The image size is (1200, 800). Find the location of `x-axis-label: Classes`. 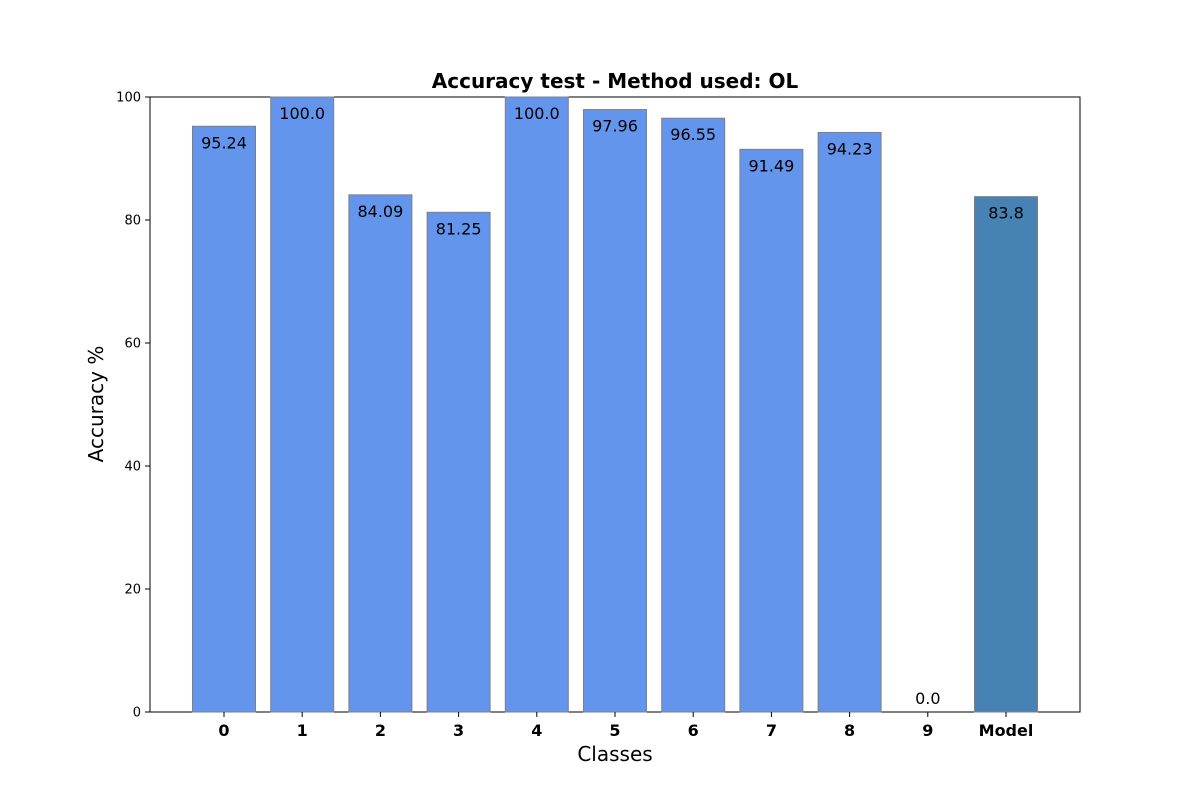

x-axis-label: Classes is located at coordinates (614, 754).